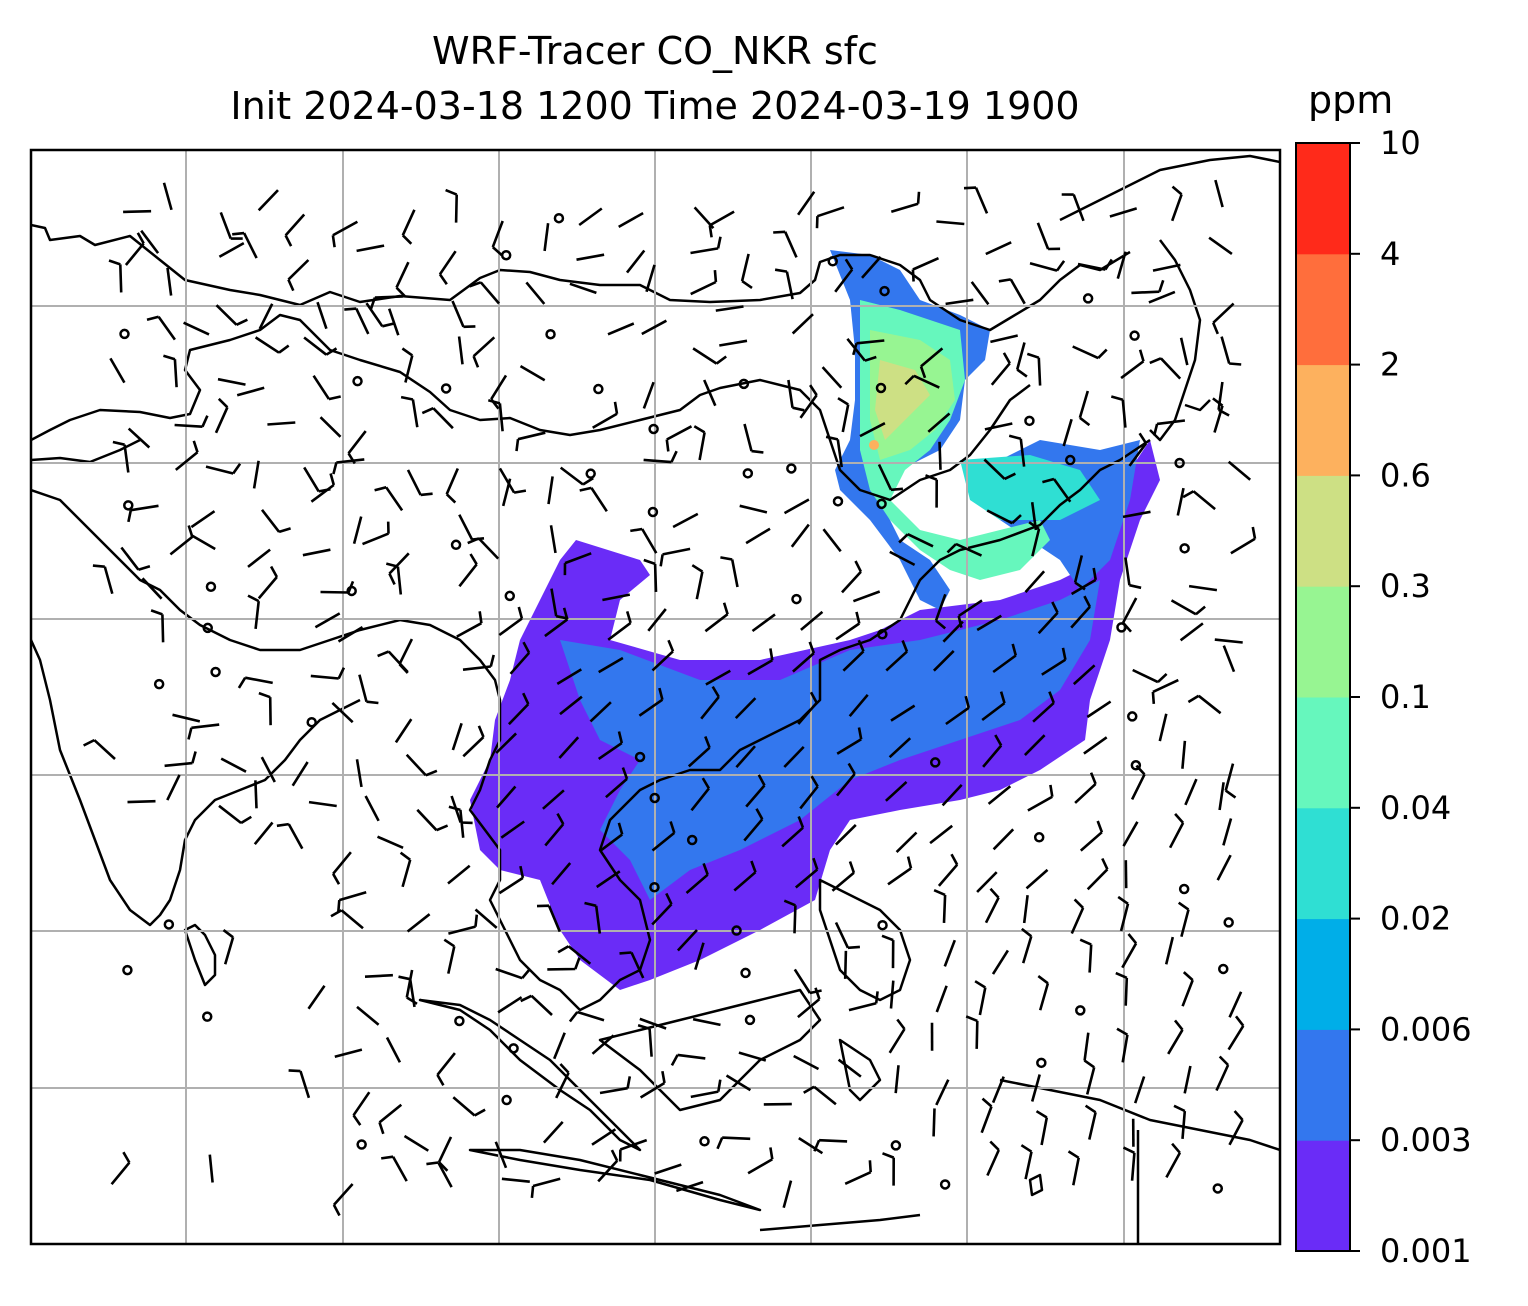 The width and height of the screenshot is (1528, 1306). I want to click on colorbar-tick-label: 0.006, so click(1426, 1029).